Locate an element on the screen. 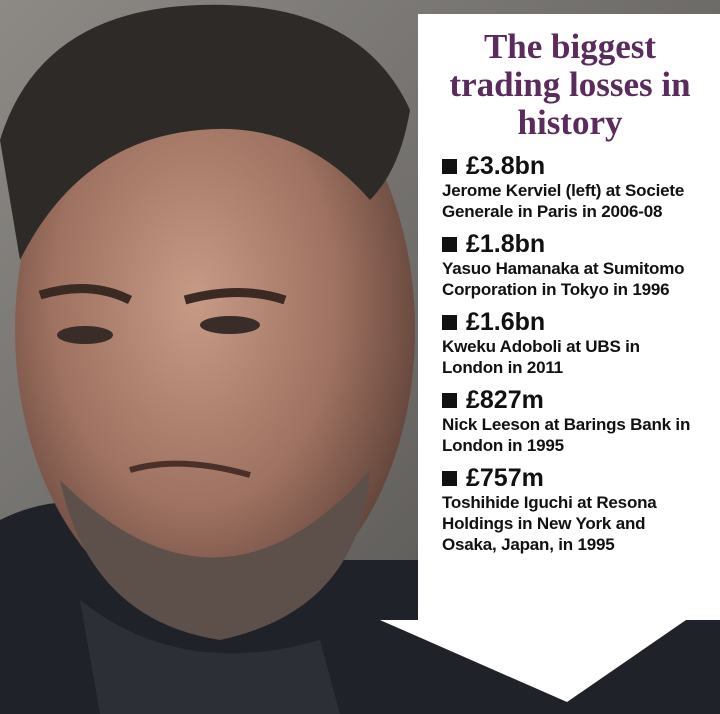  loss-amount: £1.8bn is located at coordinates (573, 244).